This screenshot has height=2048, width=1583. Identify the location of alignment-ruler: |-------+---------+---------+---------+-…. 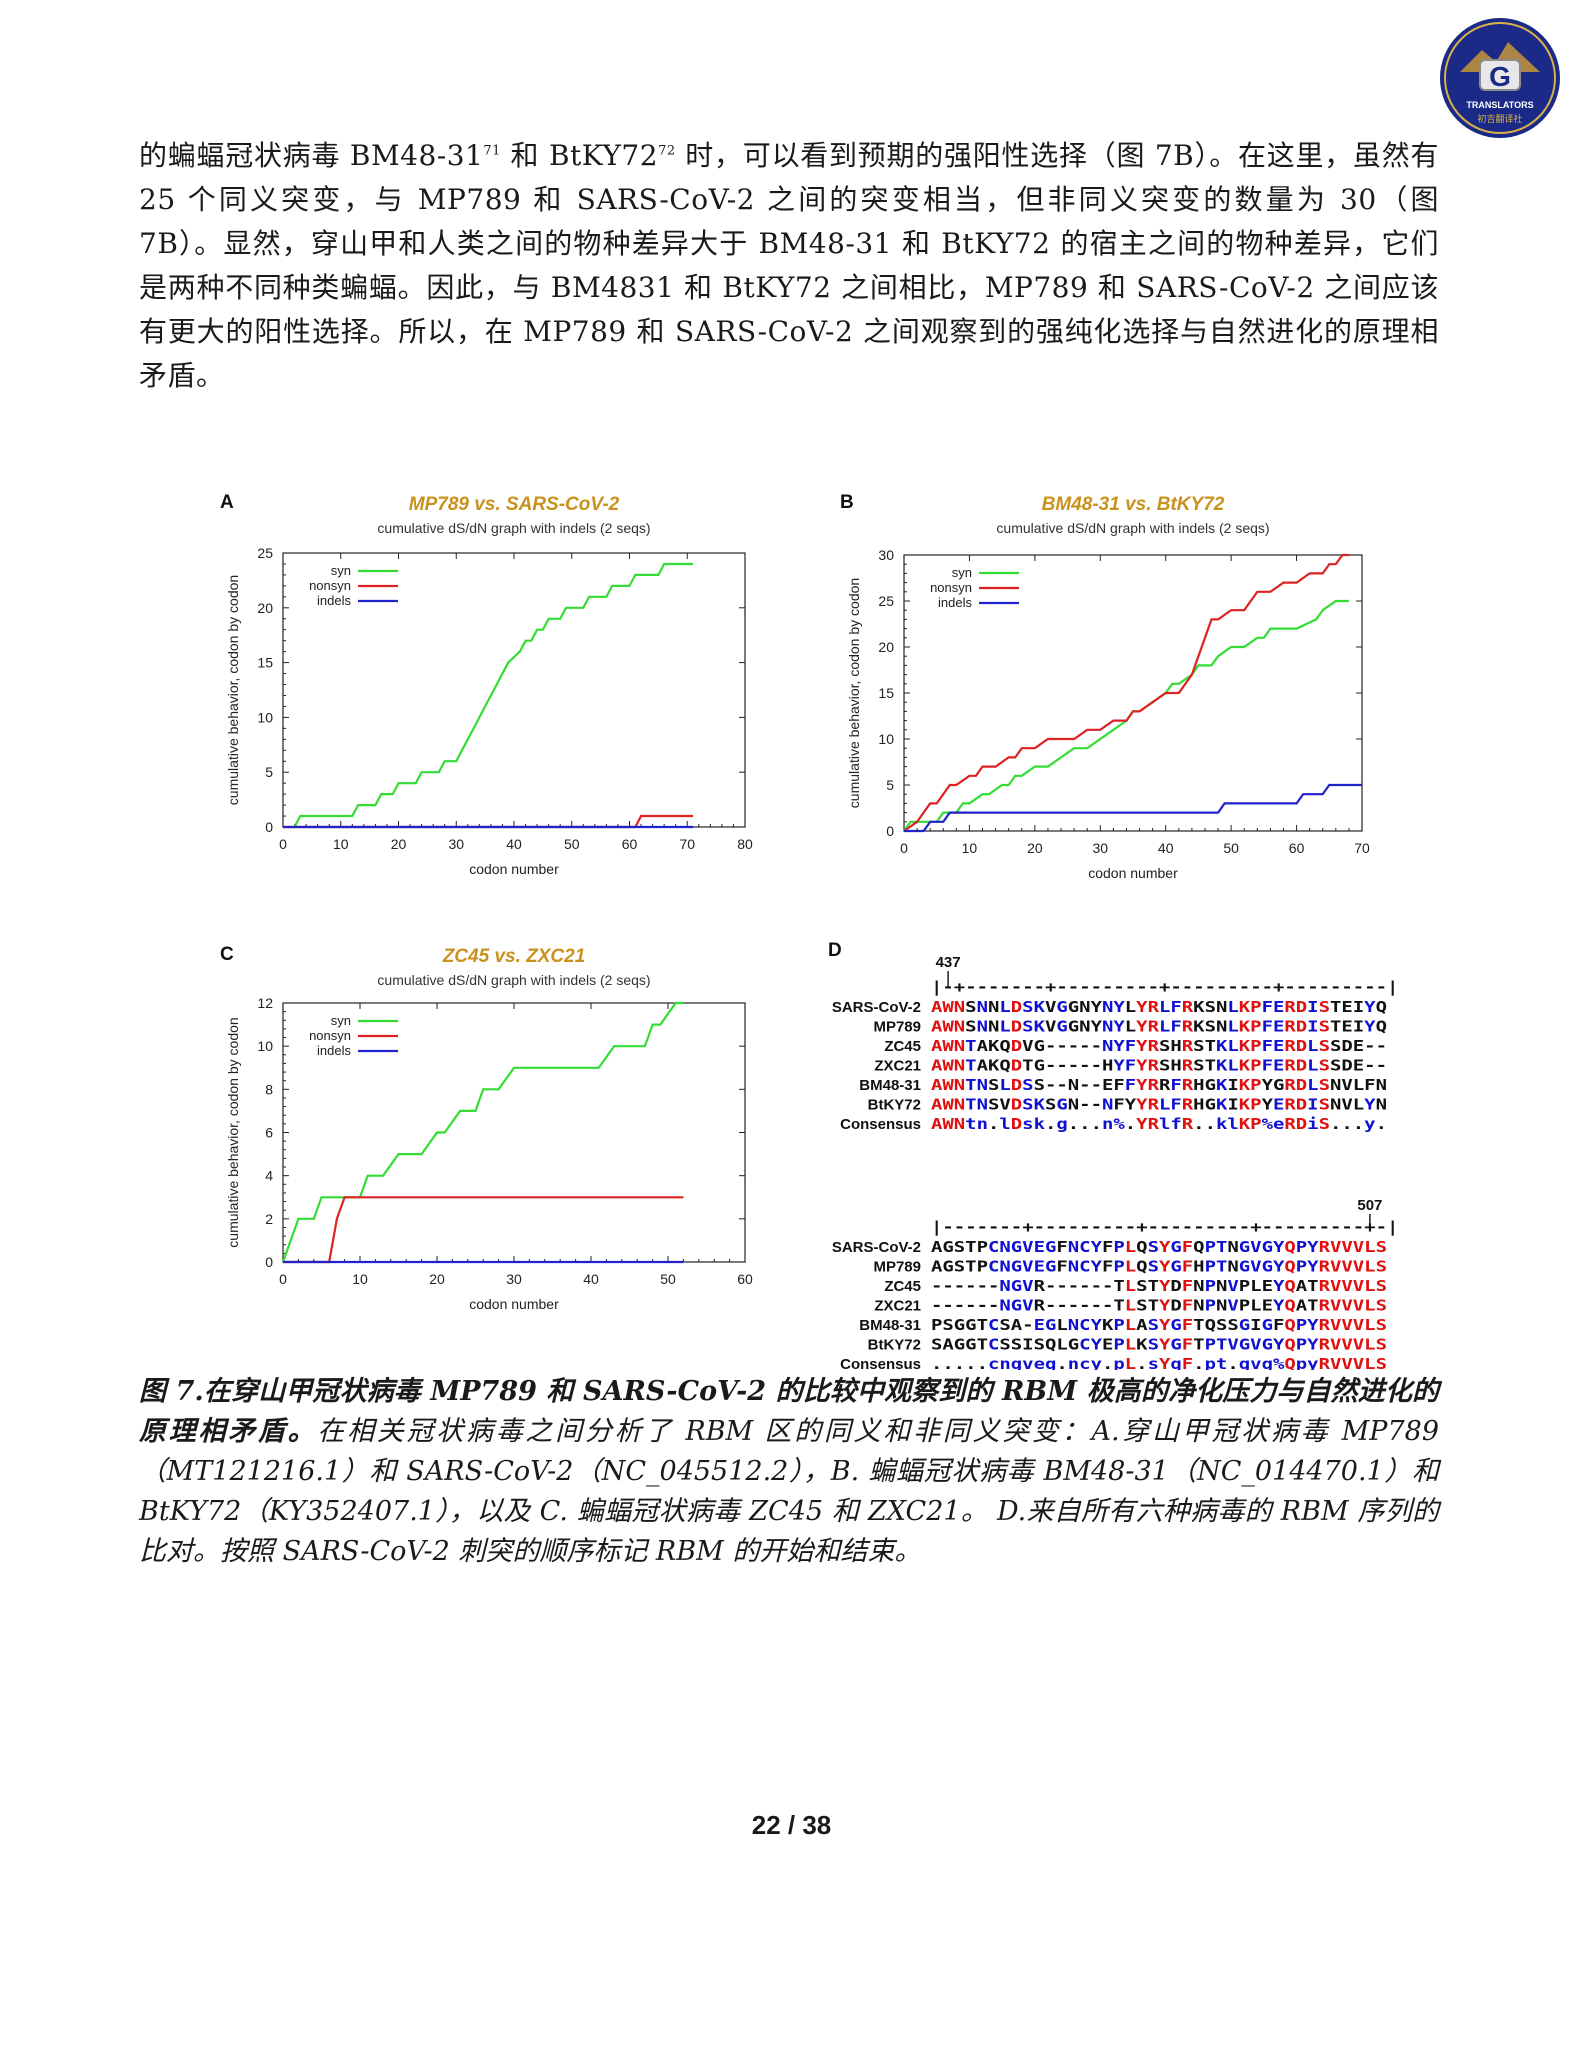
(1164, 1227).